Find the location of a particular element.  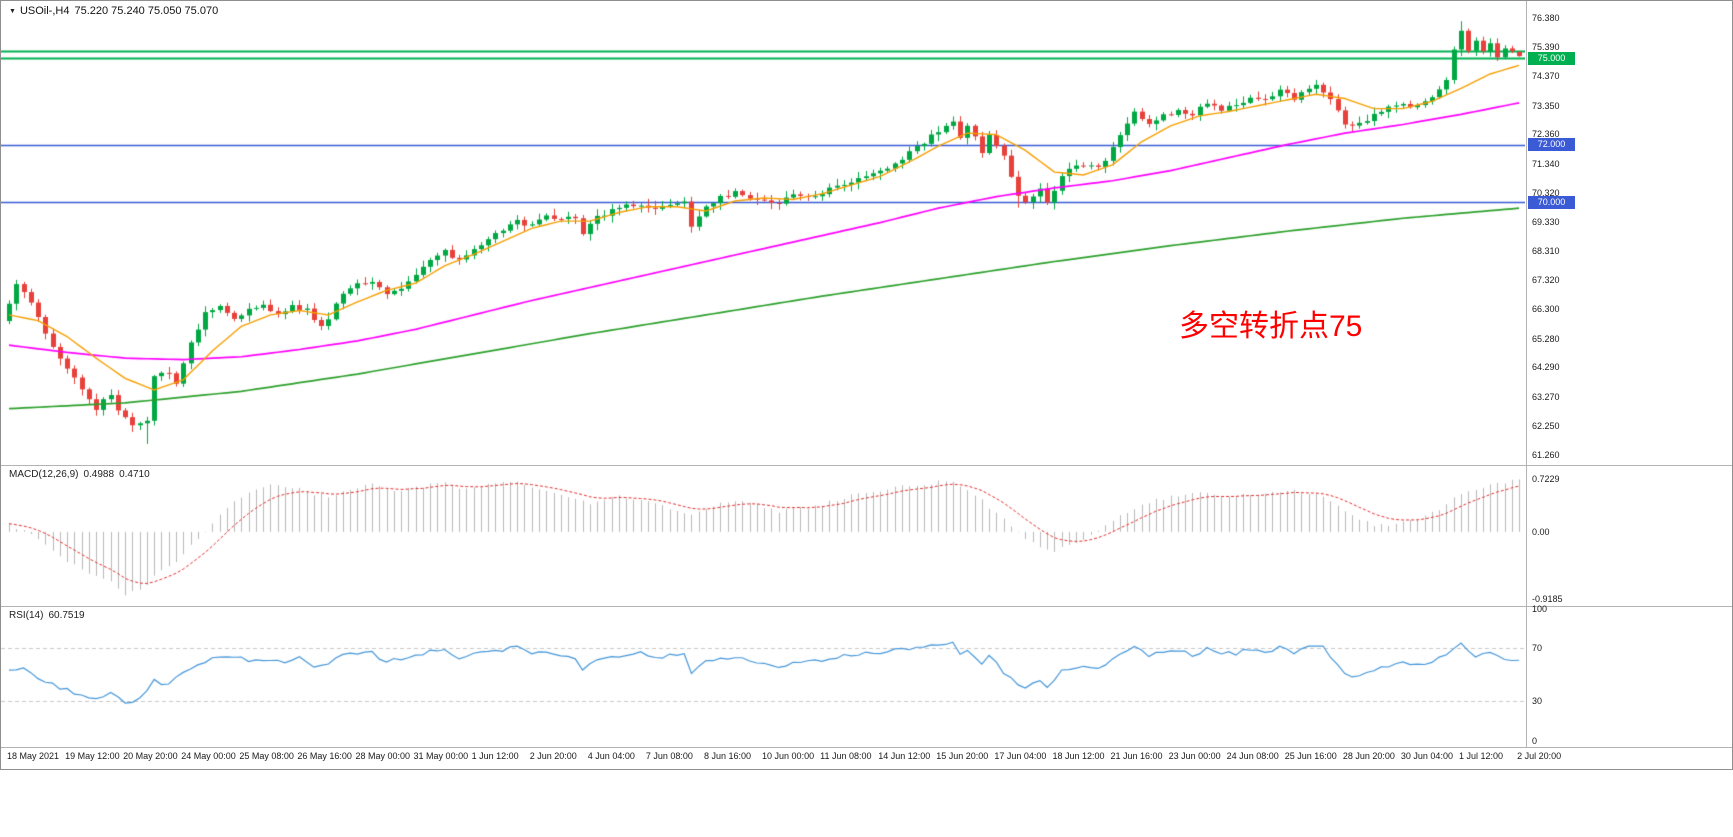

time-axis-label: 14 Jun 12:00 is located at coordinates (904, 756).